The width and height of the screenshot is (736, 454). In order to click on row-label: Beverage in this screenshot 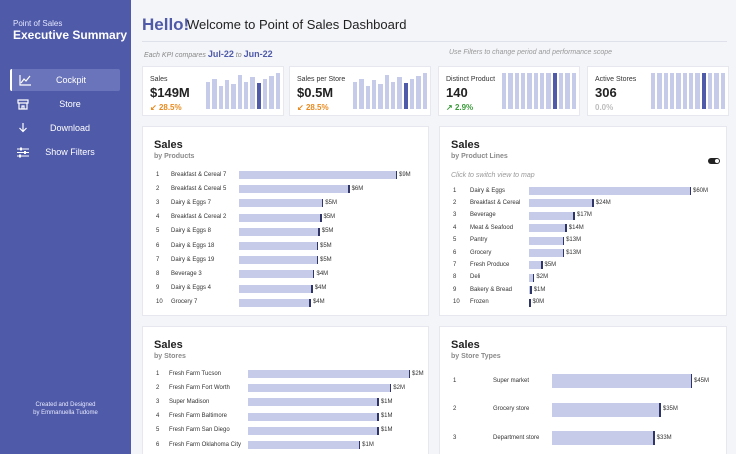, I will do `click(483, 215)`.